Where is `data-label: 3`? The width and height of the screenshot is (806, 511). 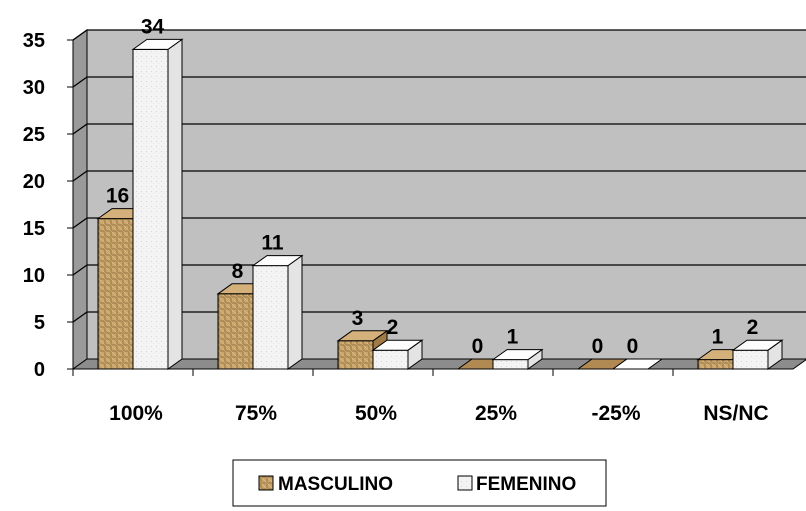 data-label: 3 is located at coordinates (358, 318).